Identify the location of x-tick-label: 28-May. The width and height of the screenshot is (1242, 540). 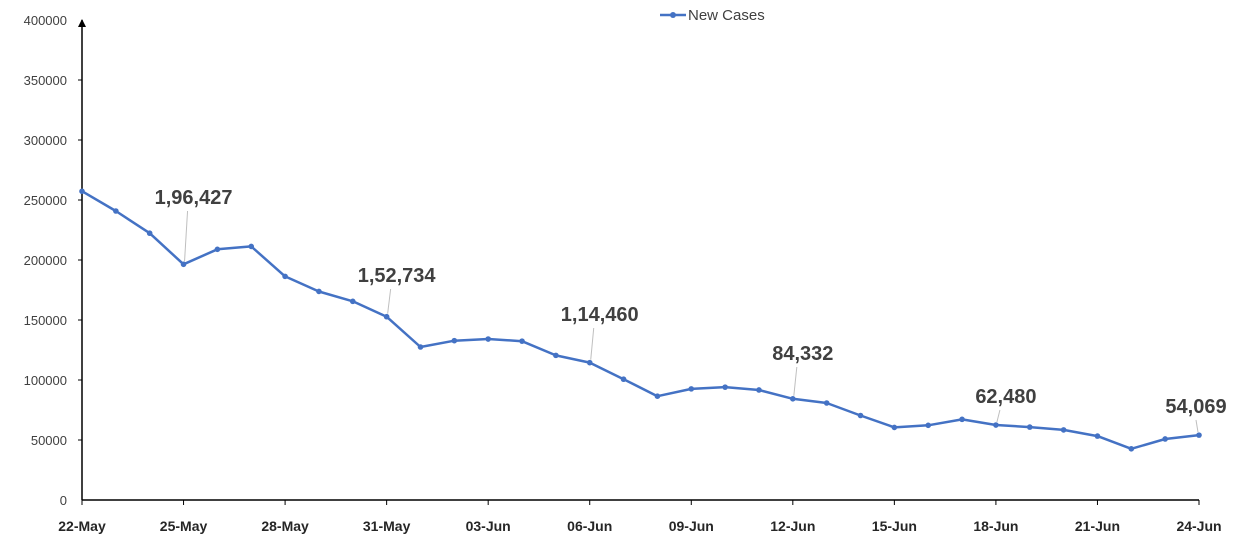
(285, 526).